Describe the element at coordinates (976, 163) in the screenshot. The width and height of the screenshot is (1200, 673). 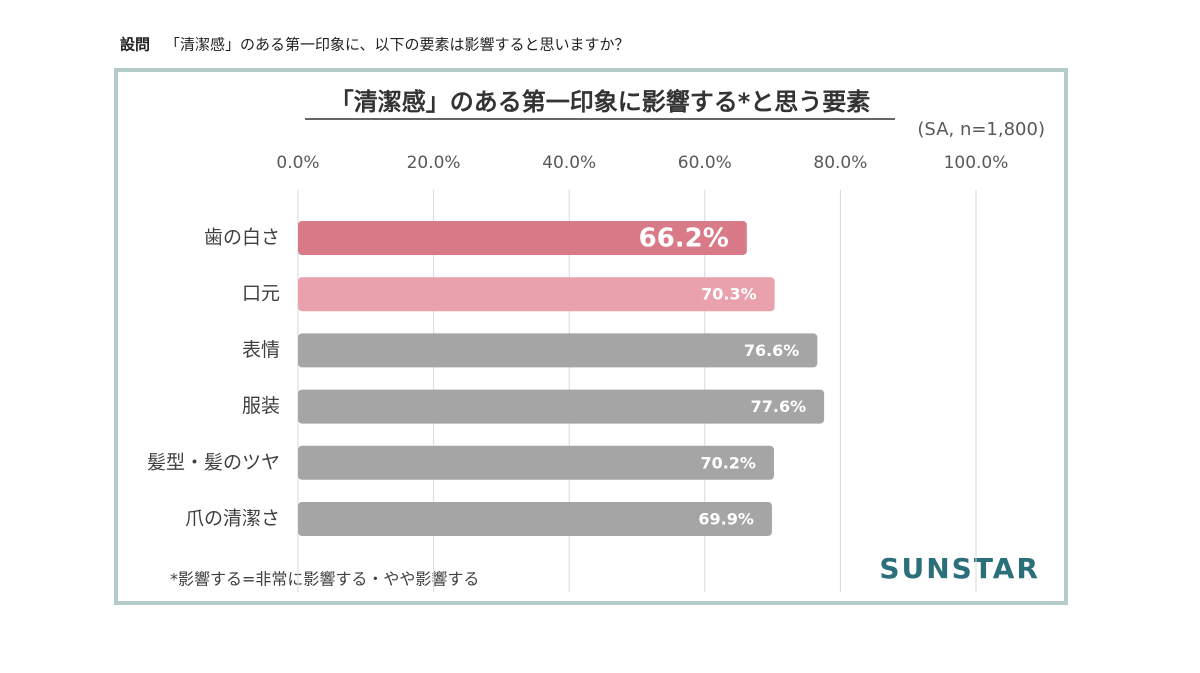
I see `x-tick-label: 100.0%` at that location.